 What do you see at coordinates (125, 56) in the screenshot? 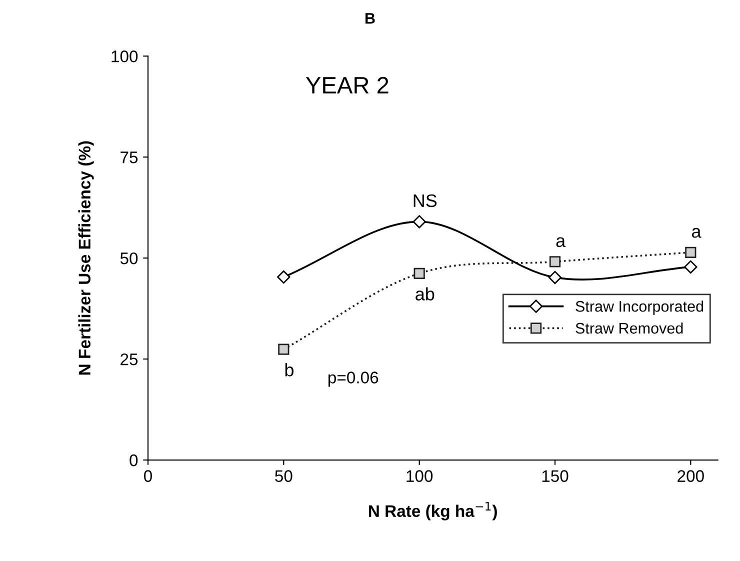
I see `y-tick-label: 100` at bounding box center [125, 56].